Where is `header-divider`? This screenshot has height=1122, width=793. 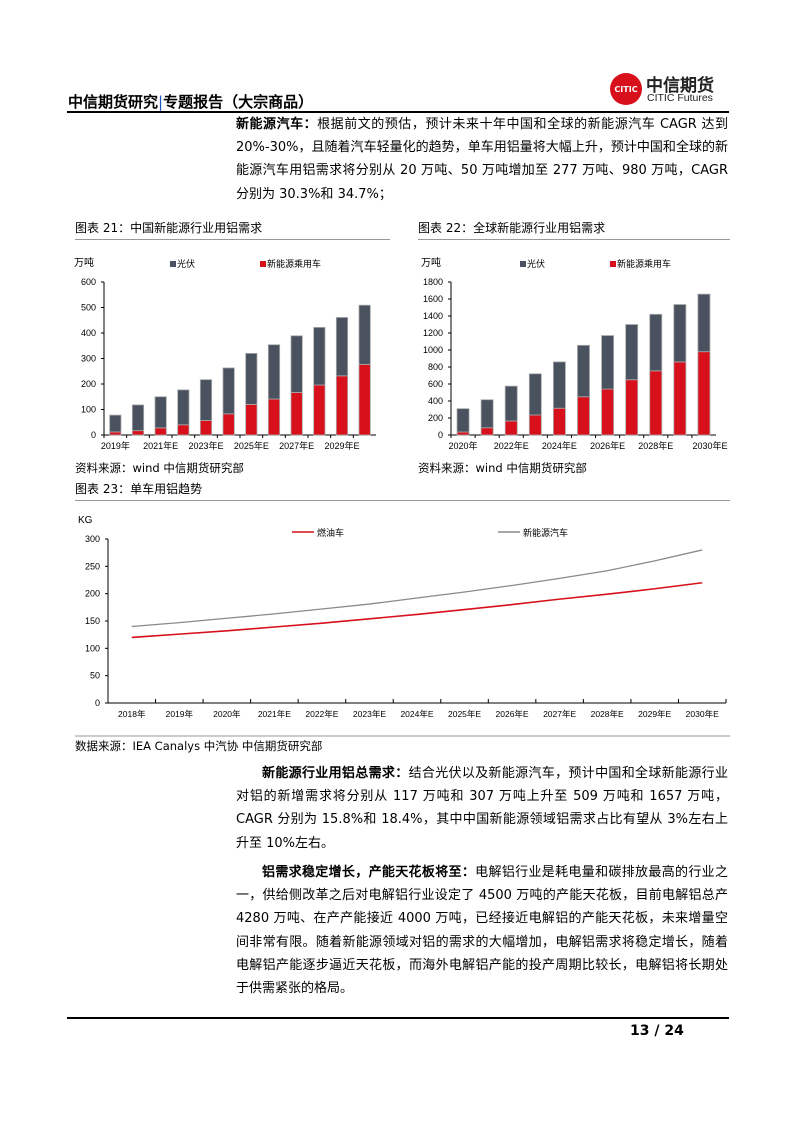 header-divider is located at coordinates (398, 112).